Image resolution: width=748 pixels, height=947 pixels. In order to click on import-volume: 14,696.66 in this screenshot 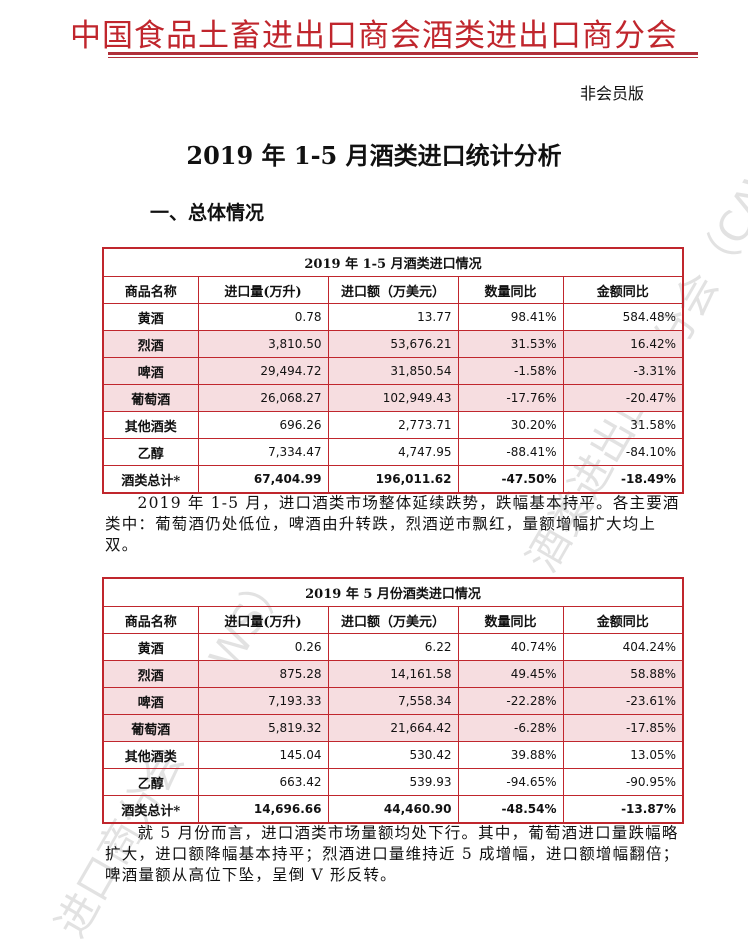, I will do `click(263, 809)`.